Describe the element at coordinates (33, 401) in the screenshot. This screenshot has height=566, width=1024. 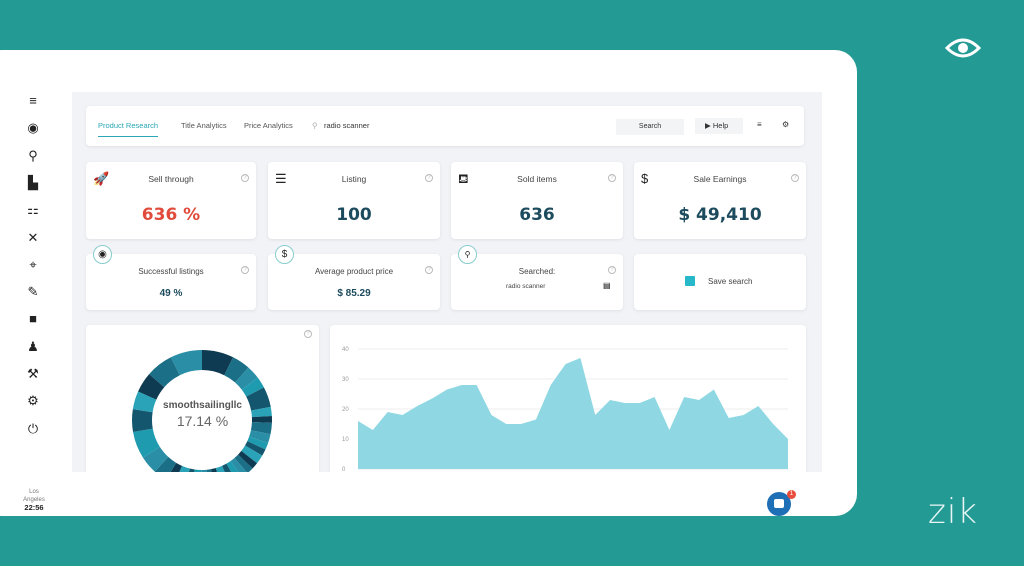
I see `gear-icon: ⚙` at that location.